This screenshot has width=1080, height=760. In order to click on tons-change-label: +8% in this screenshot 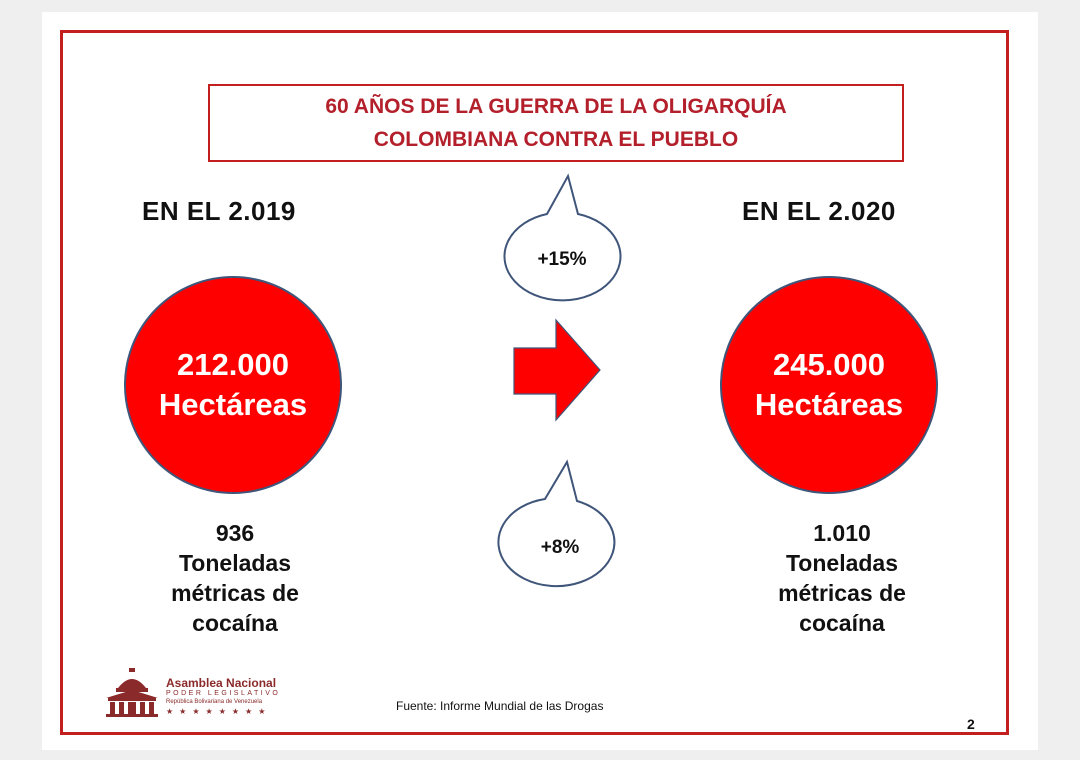, I will do `click(560, 547)`.